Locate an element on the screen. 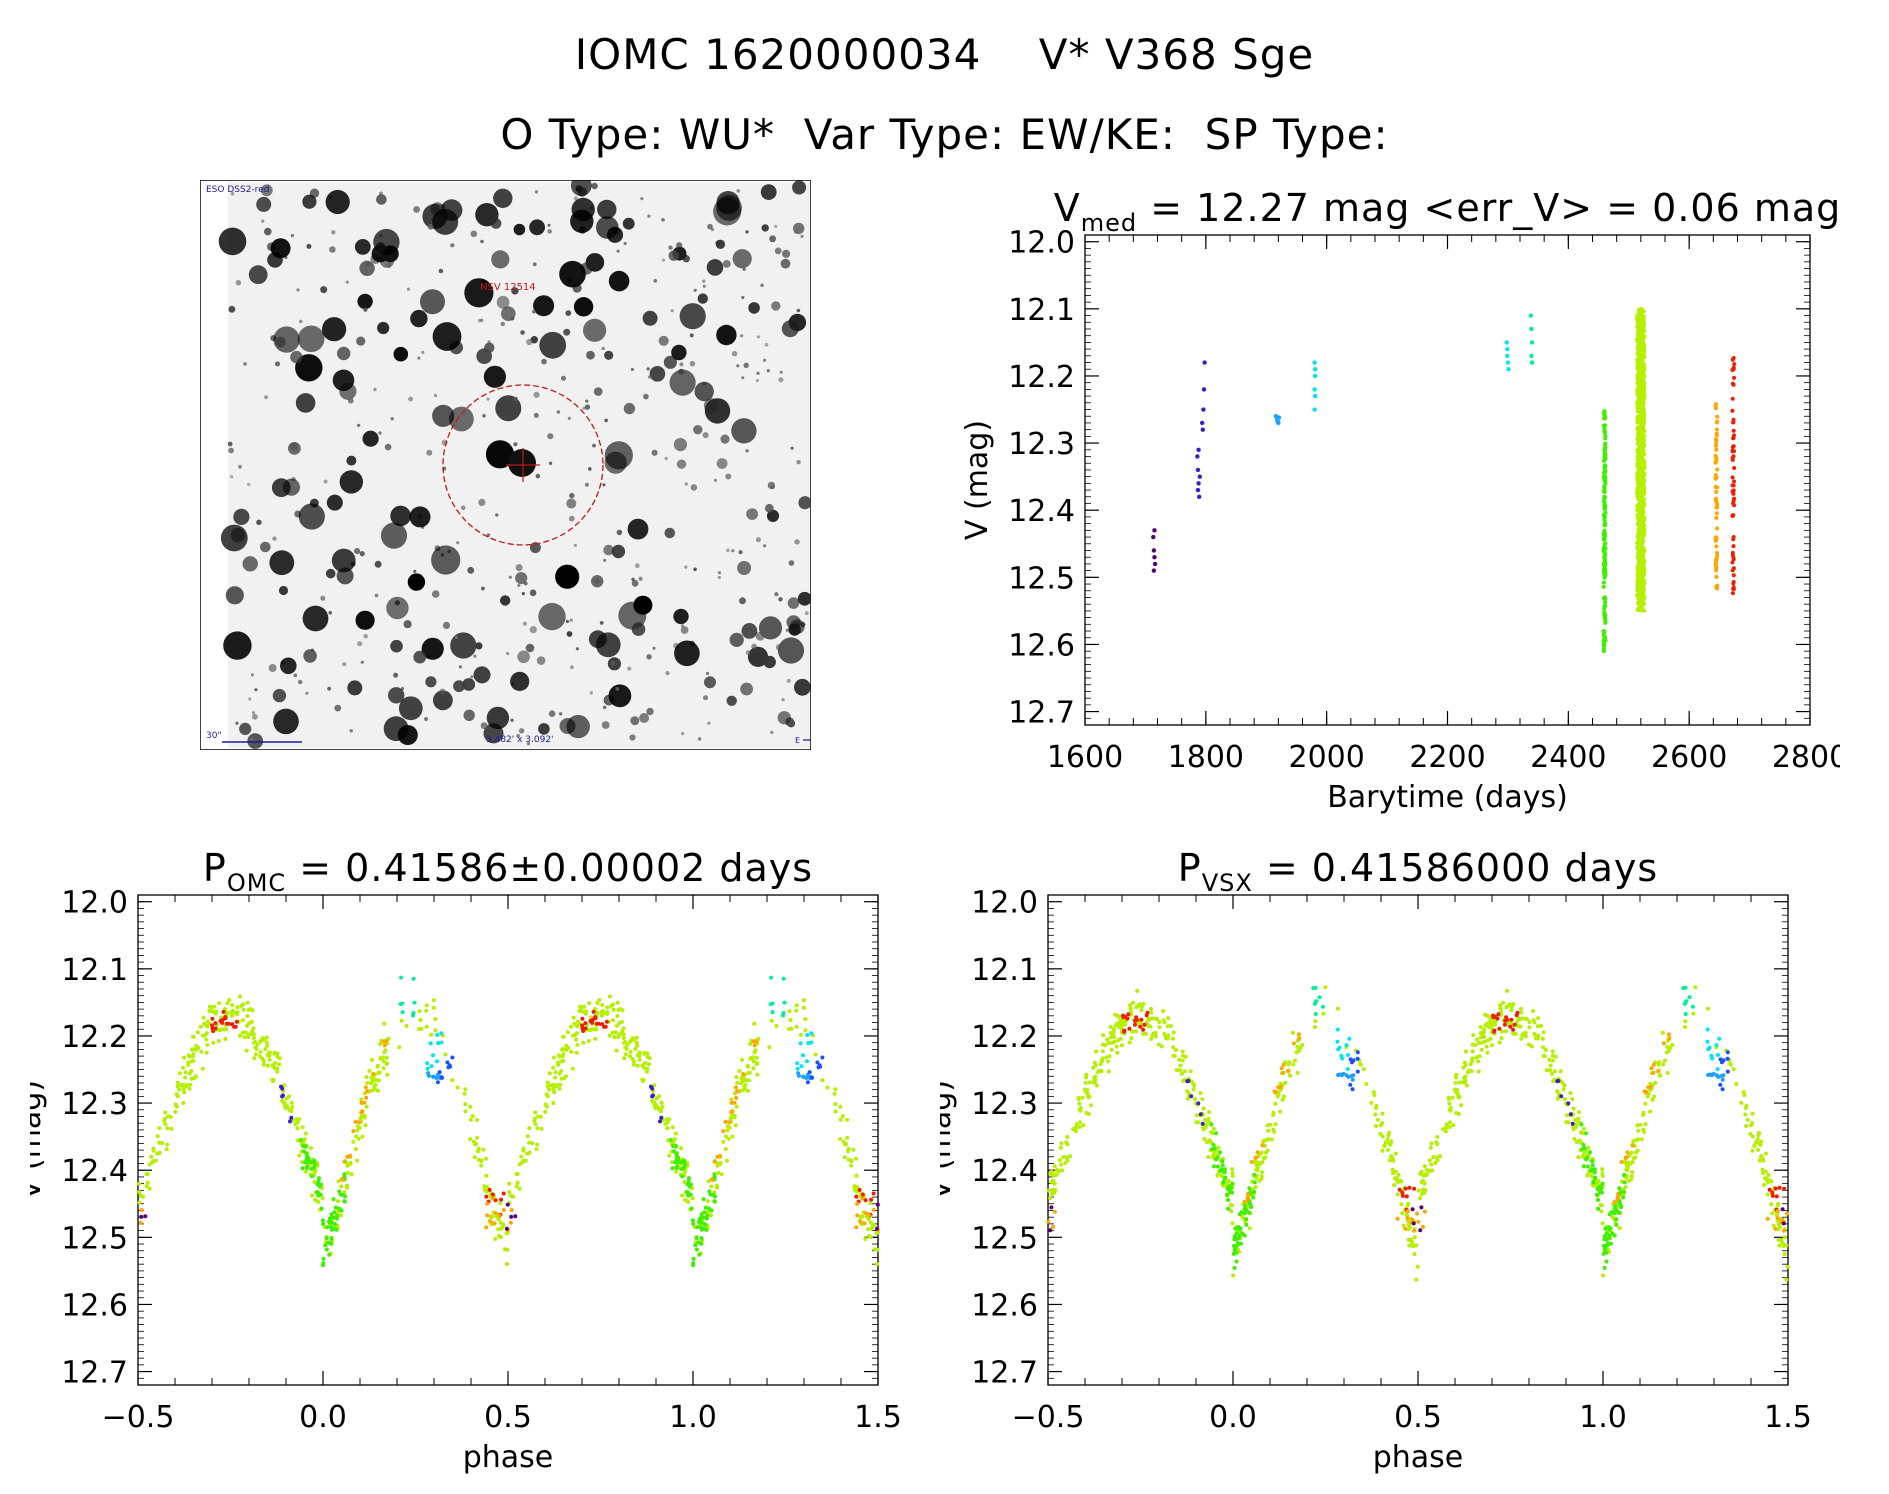 The width and height of the screenshot is (1889, 1494). x-tick-label: 1.5 is located at coordinates (1788, 1417).